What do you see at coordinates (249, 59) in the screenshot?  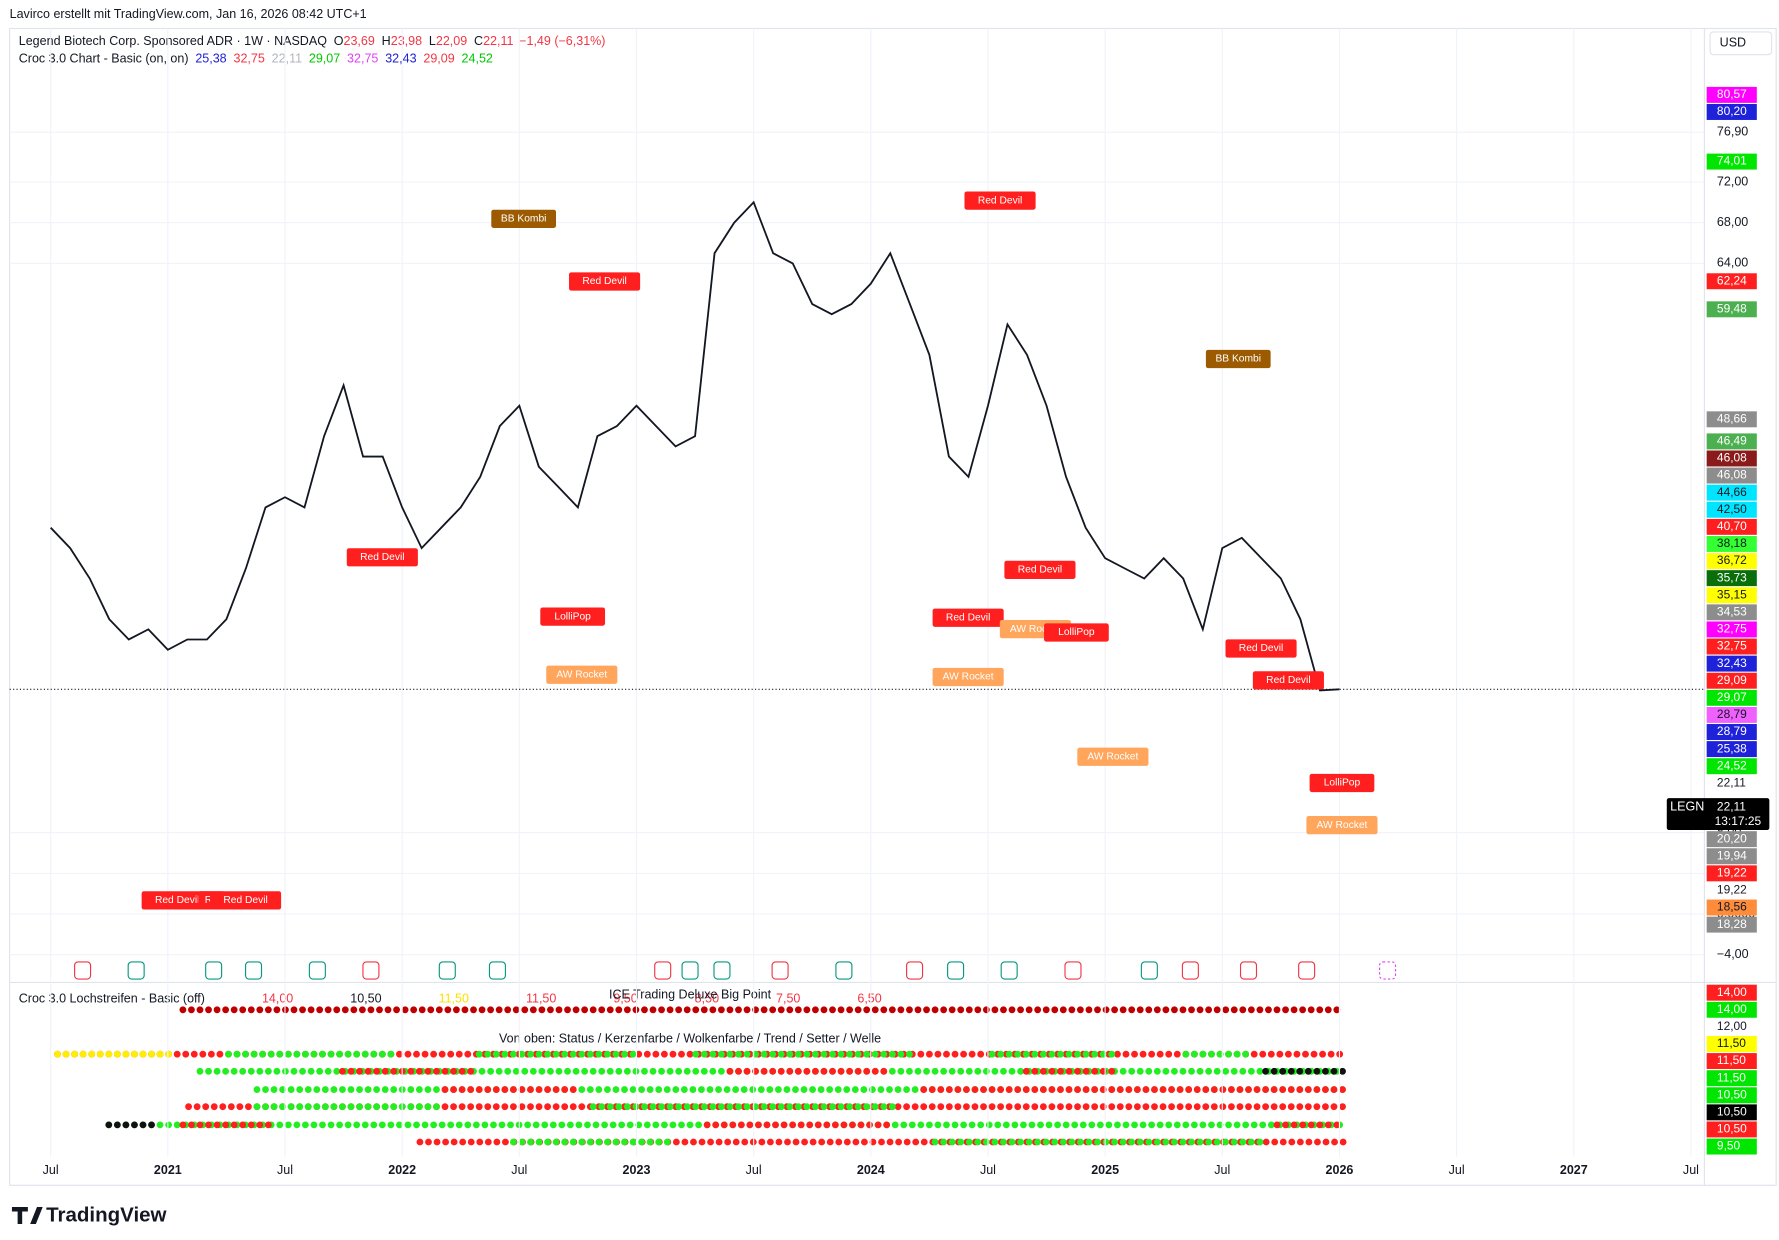 I see `legend-value: 32,75` at bounding box center [249, 59].